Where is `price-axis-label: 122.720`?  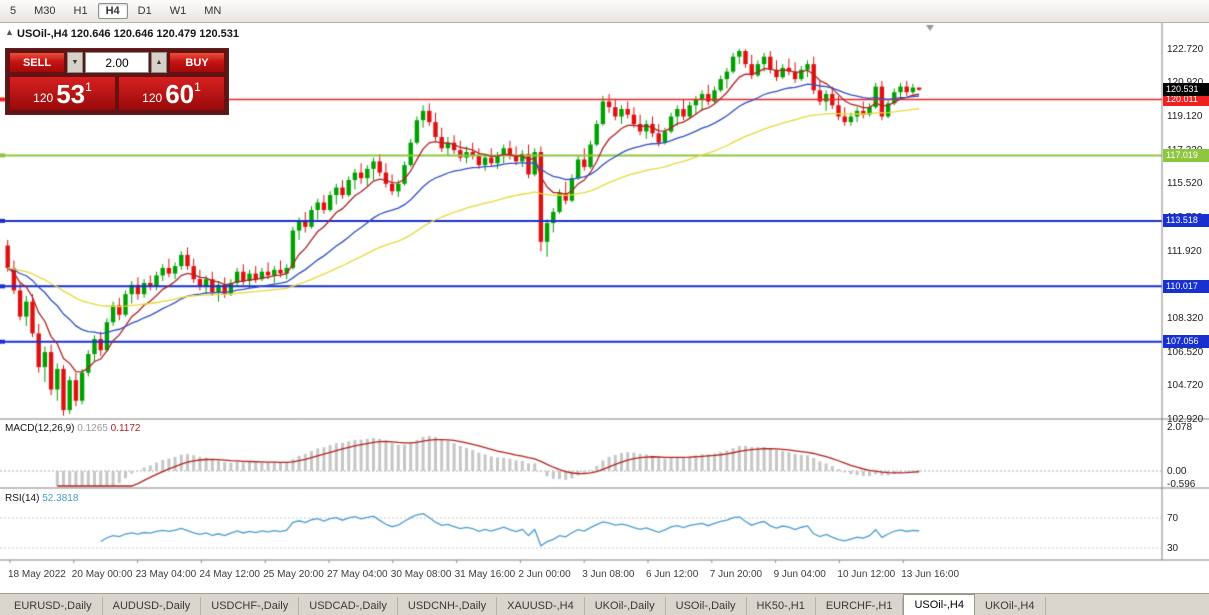 price-axis-label: 122.720 is located at coordinates (1185, 49).